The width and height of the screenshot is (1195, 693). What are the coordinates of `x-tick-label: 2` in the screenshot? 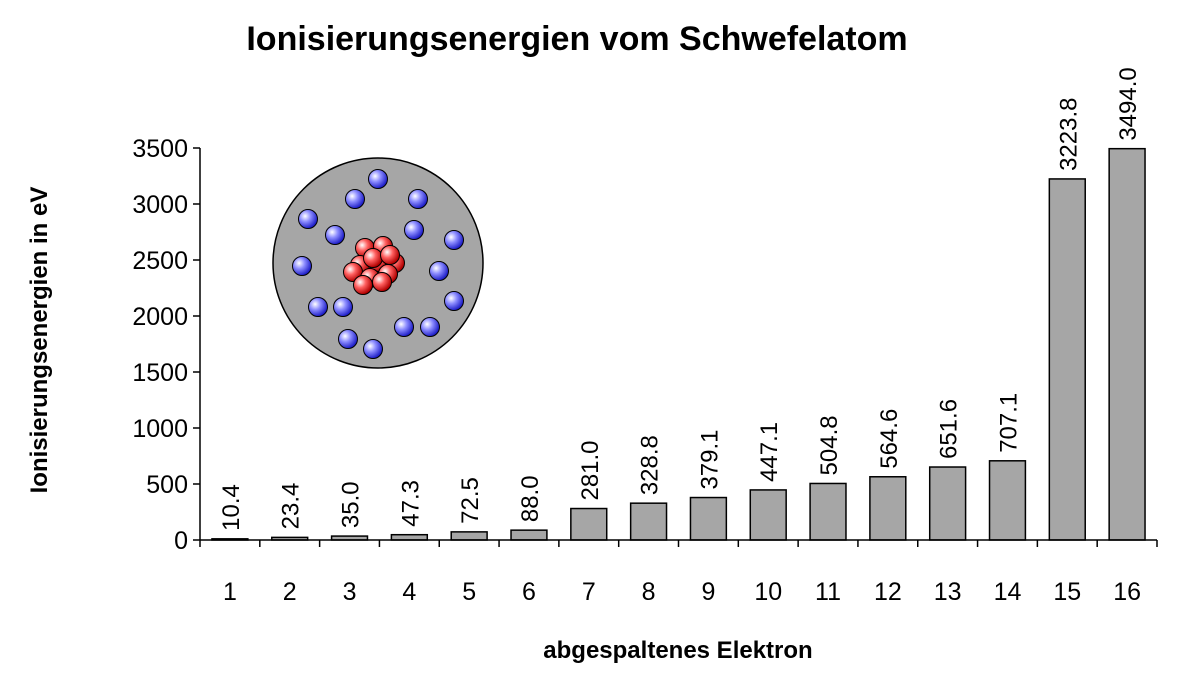 It's located at (290, 592).